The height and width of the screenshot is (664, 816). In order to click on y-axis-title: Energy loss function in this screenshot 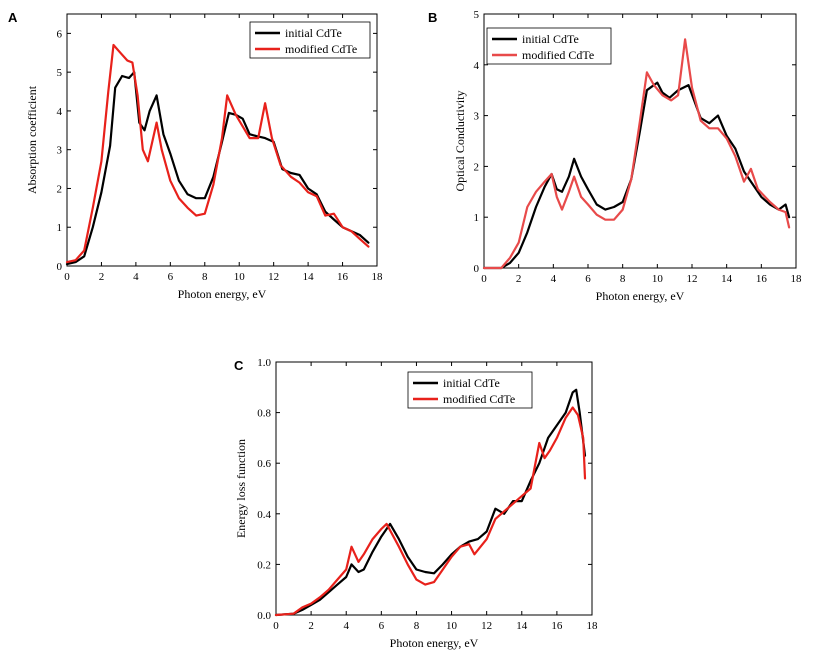, I will do `click(241, 488)`.